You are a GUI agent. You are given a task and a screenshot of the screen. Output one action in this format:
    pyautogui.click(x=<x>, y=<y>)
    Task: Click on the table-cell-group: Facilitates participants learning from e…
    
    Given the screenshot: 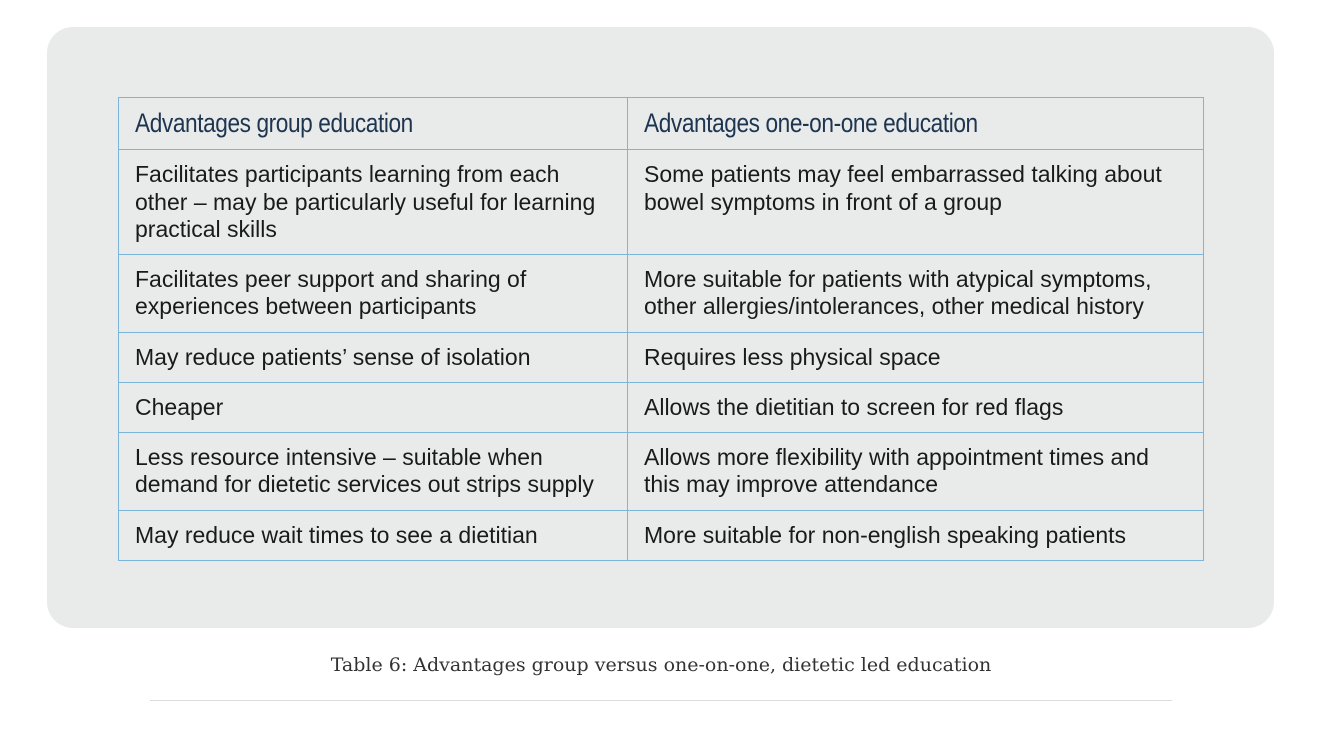 What is the action you would take?
    pyautogui.click(x=373, y=202)
    